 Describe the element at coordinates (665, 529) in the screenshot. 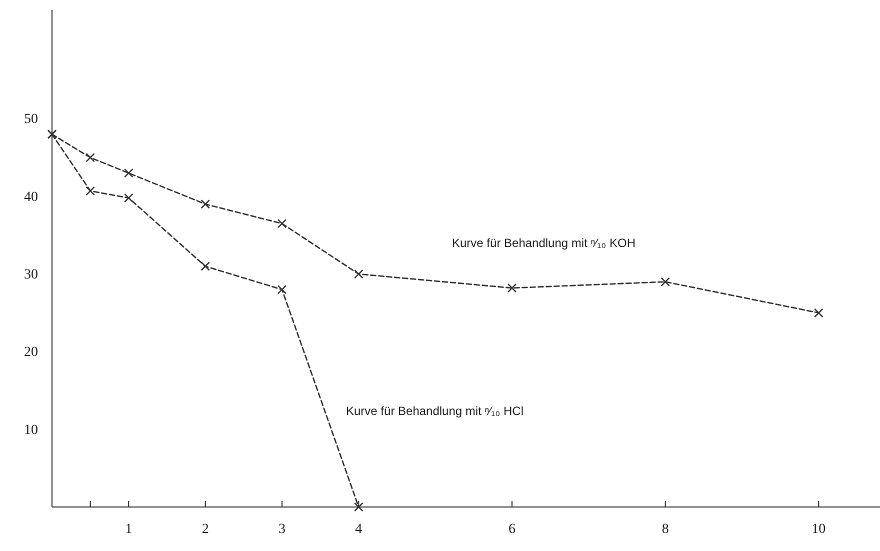

I see `x-tick-label: 8` at that location.